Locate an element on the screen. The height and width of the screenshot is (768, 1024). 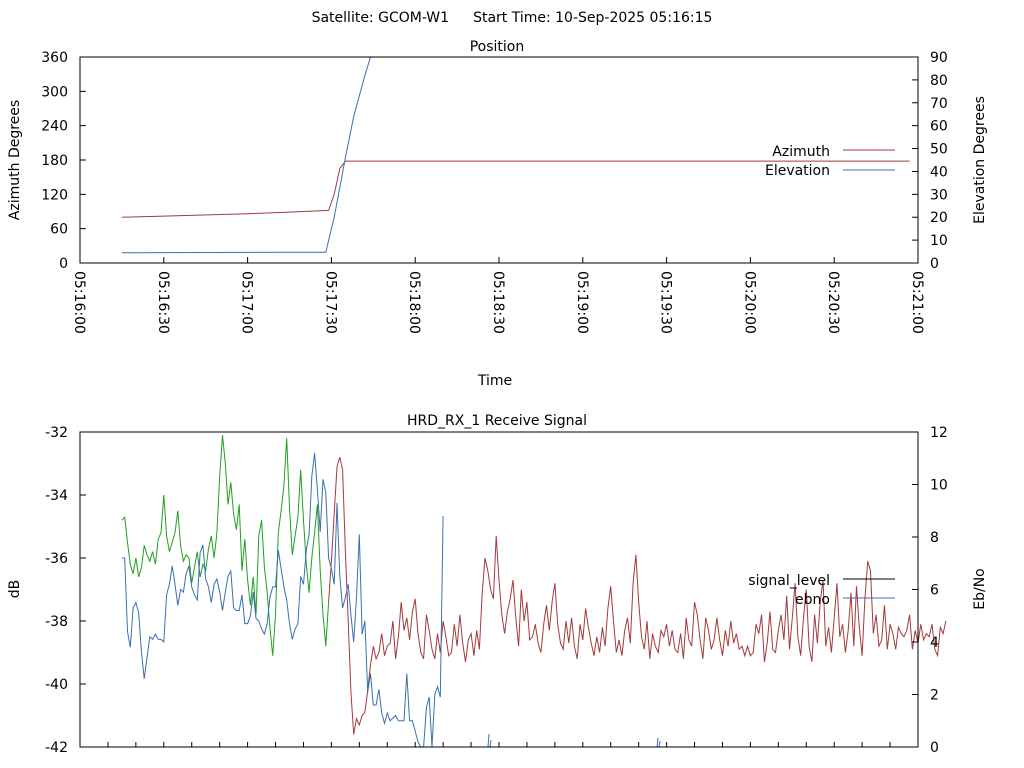
position-y-tick-label: 360 is located at coordinates (54, 58).